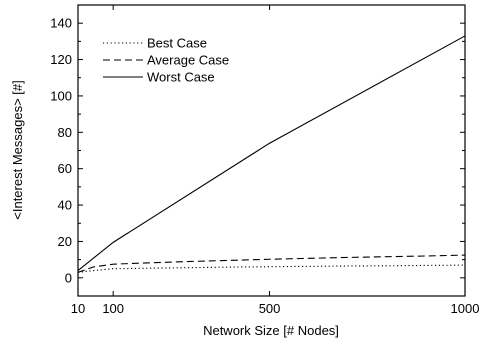 This screenshot has width=481, height=345. I want to click on legend-label: Average Case, so click(188, 60).